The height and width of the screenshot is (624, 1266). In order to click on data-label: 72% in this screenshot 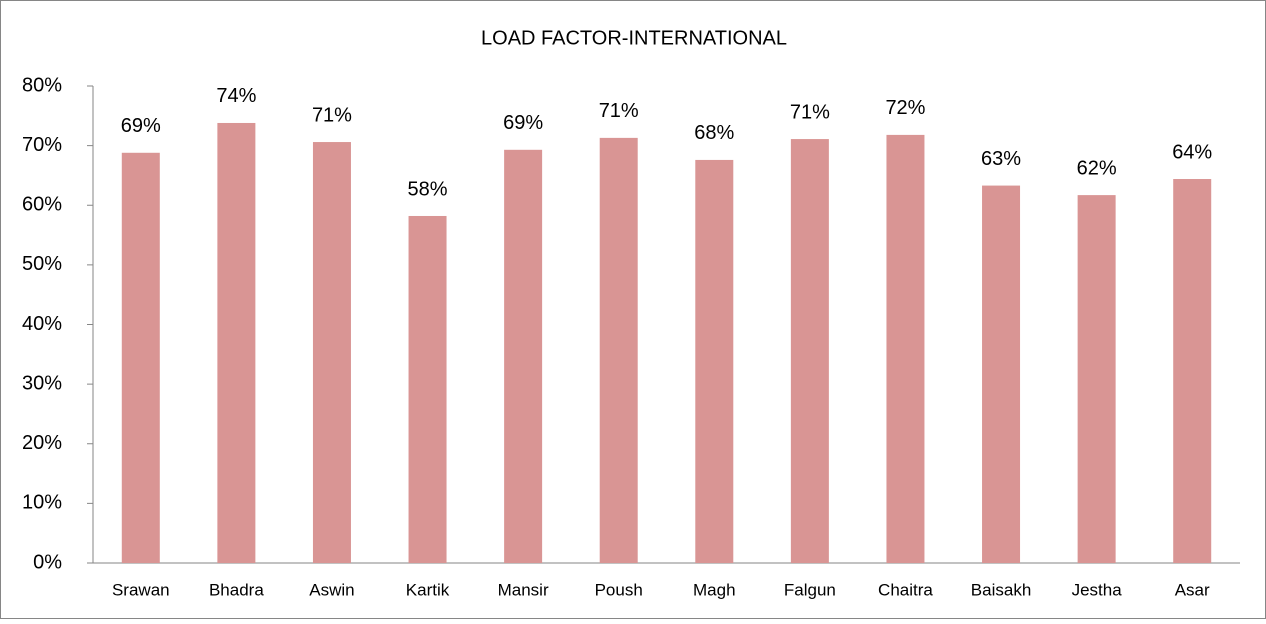, I will do `click(905, 108)`.